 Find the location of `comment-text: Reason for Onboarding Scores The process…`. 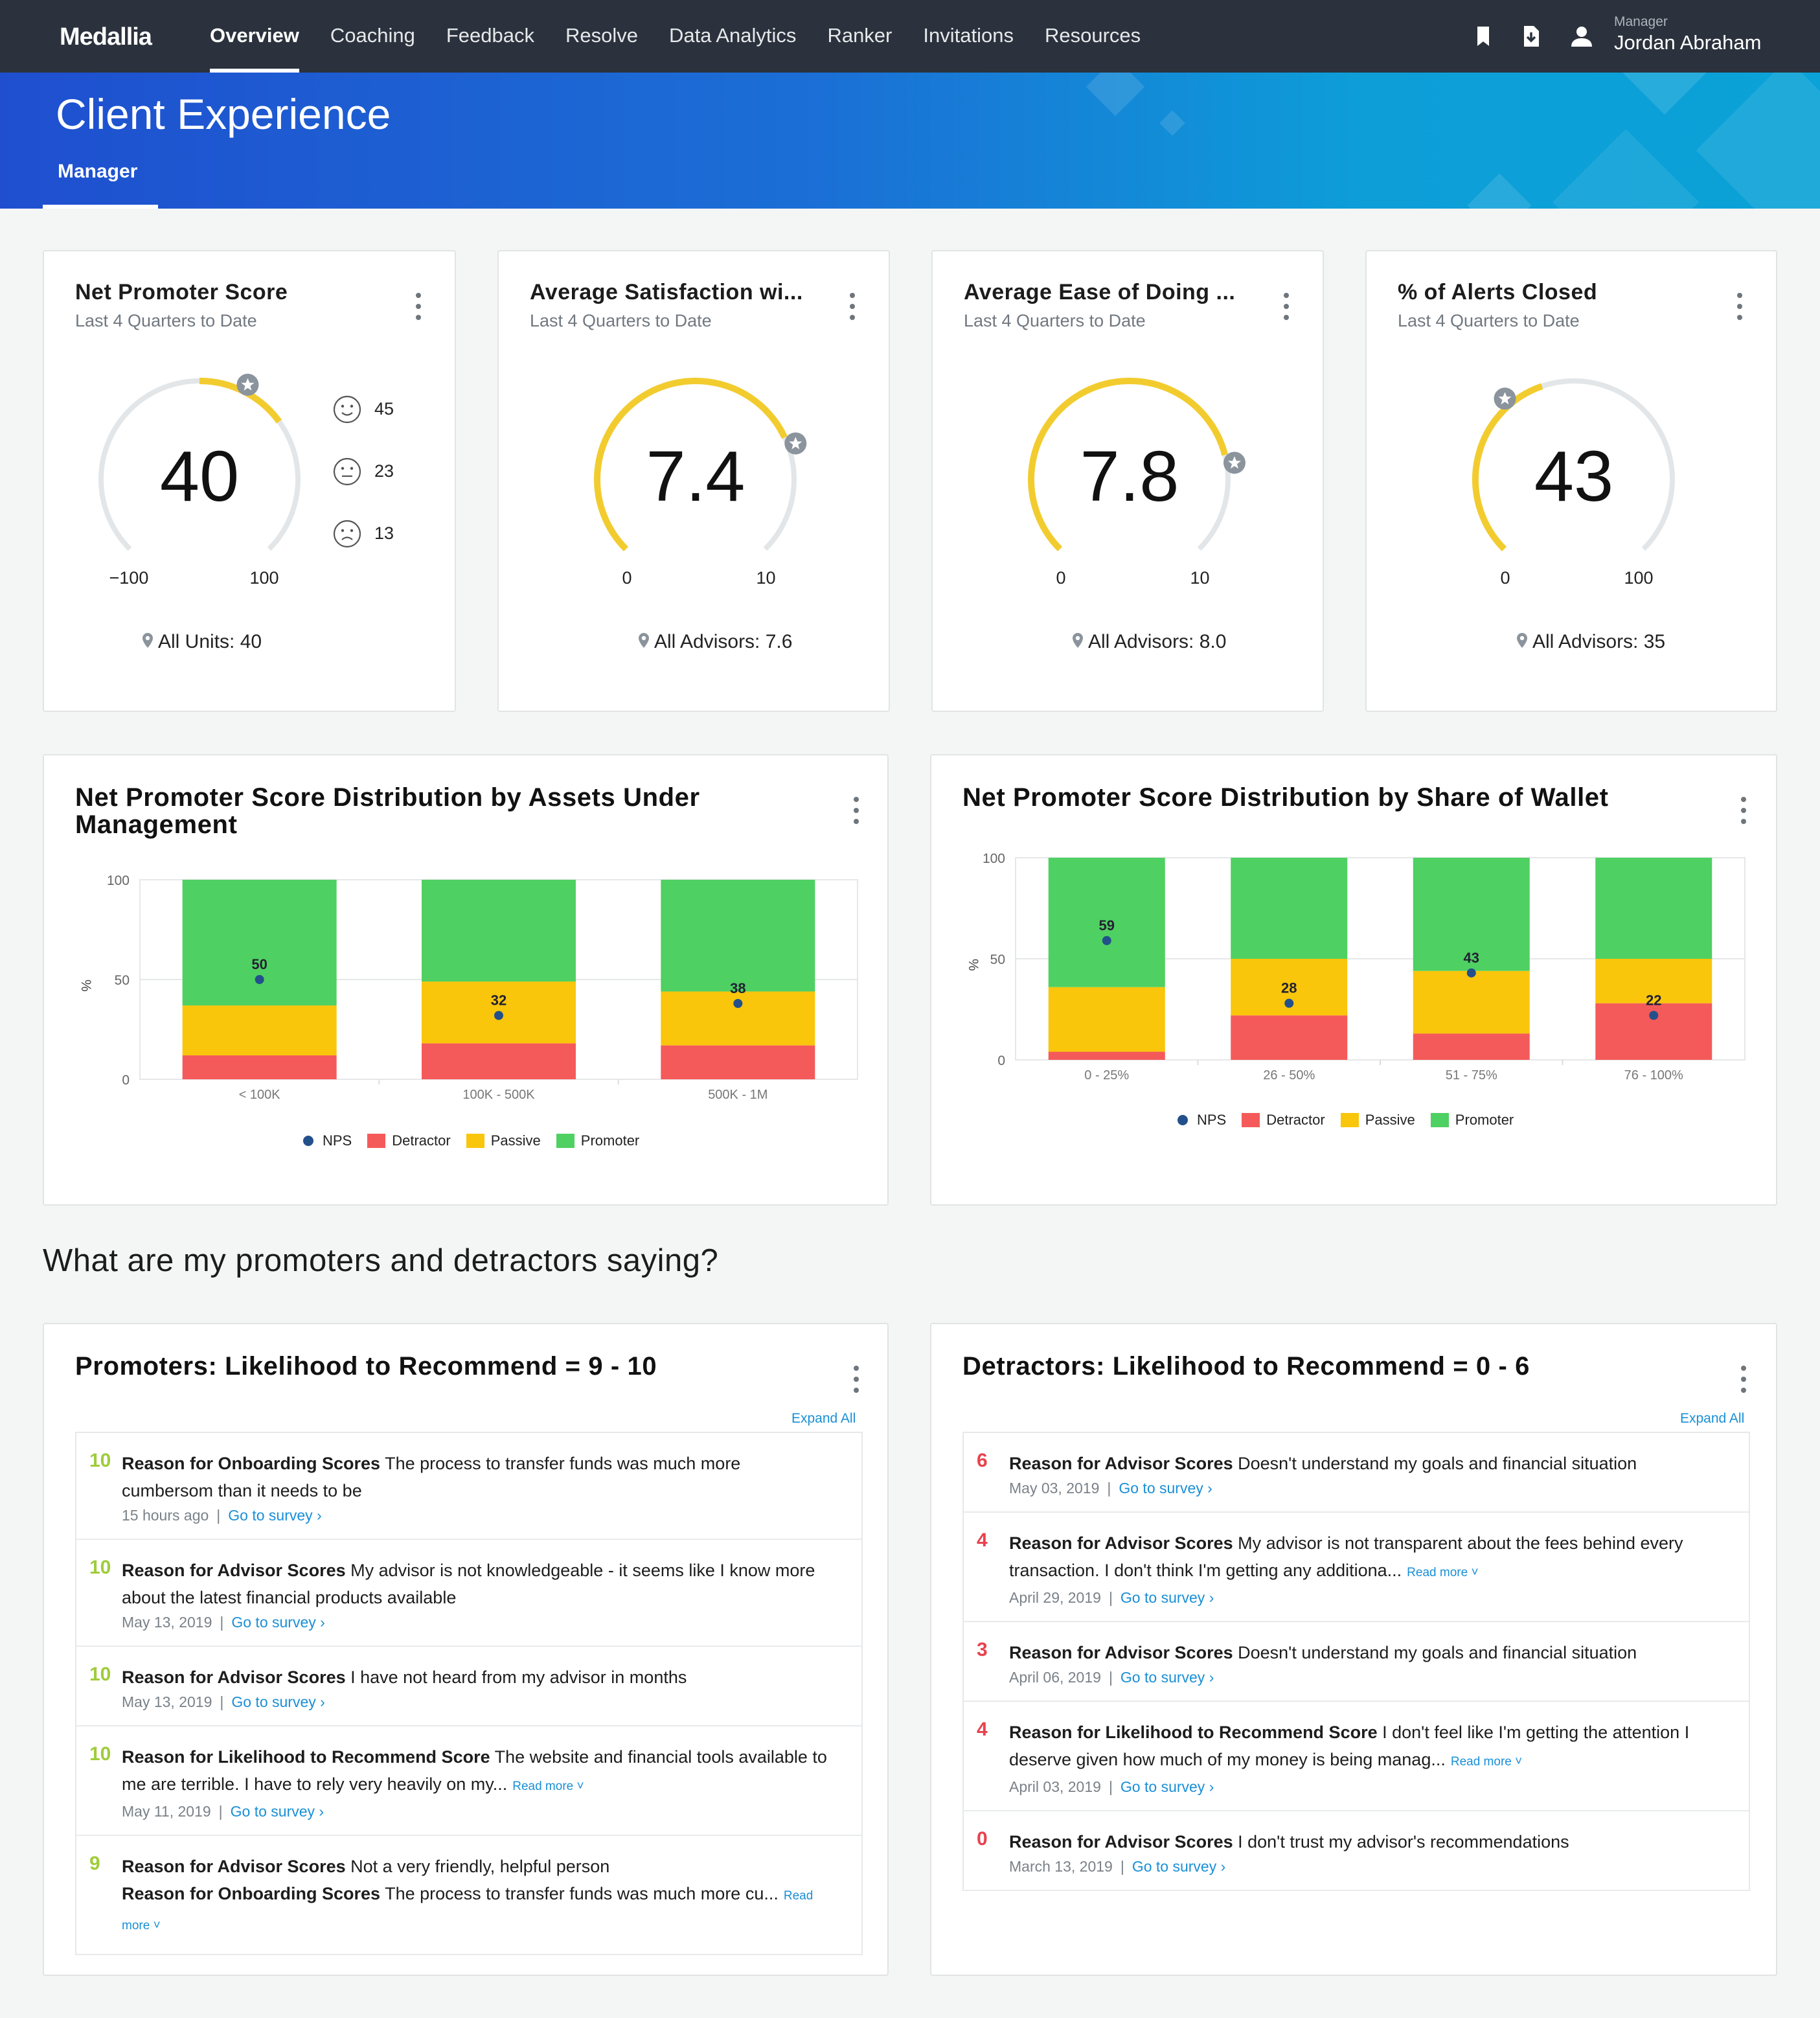

comment-text: Reason for Onboarding Scores The process… is located at coordinates (479, 1477).